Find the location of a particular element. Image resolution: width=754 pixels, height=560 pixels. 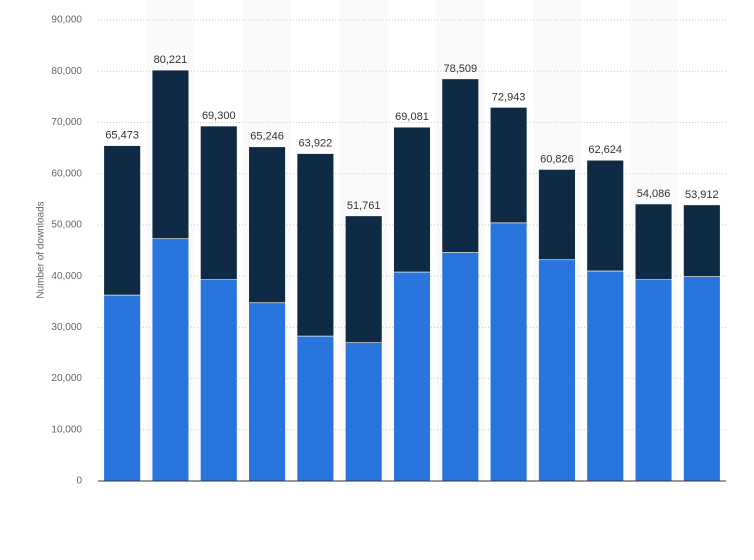

total-label: 65,246 is located at coordinates (267, 137).